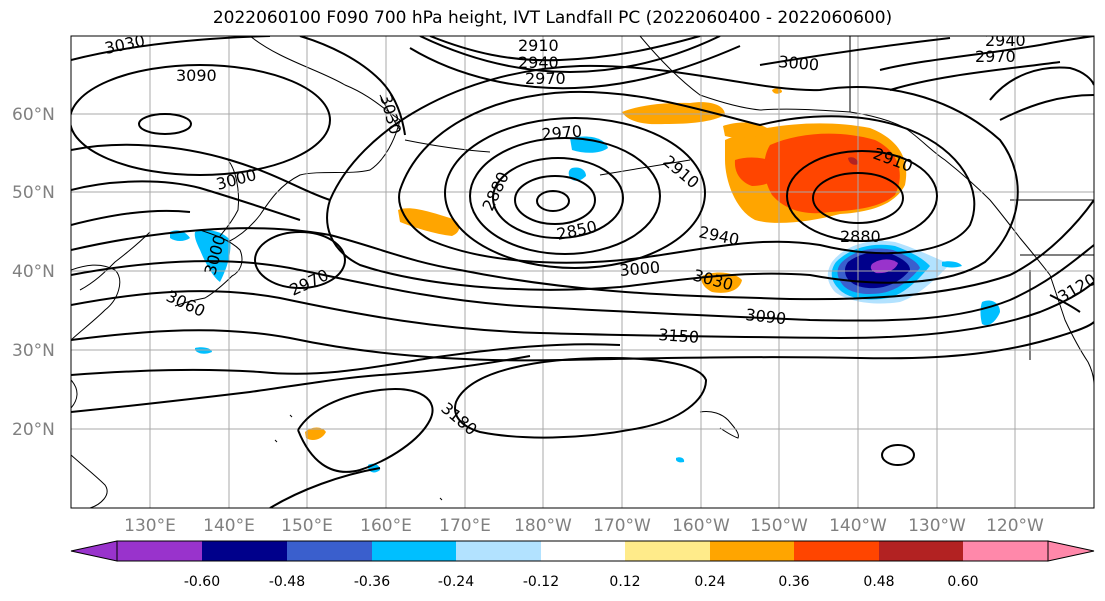 The width and height of the screenshot is (1105, 601). I want to click on lon-label: 120°W, so click(1015, 526).